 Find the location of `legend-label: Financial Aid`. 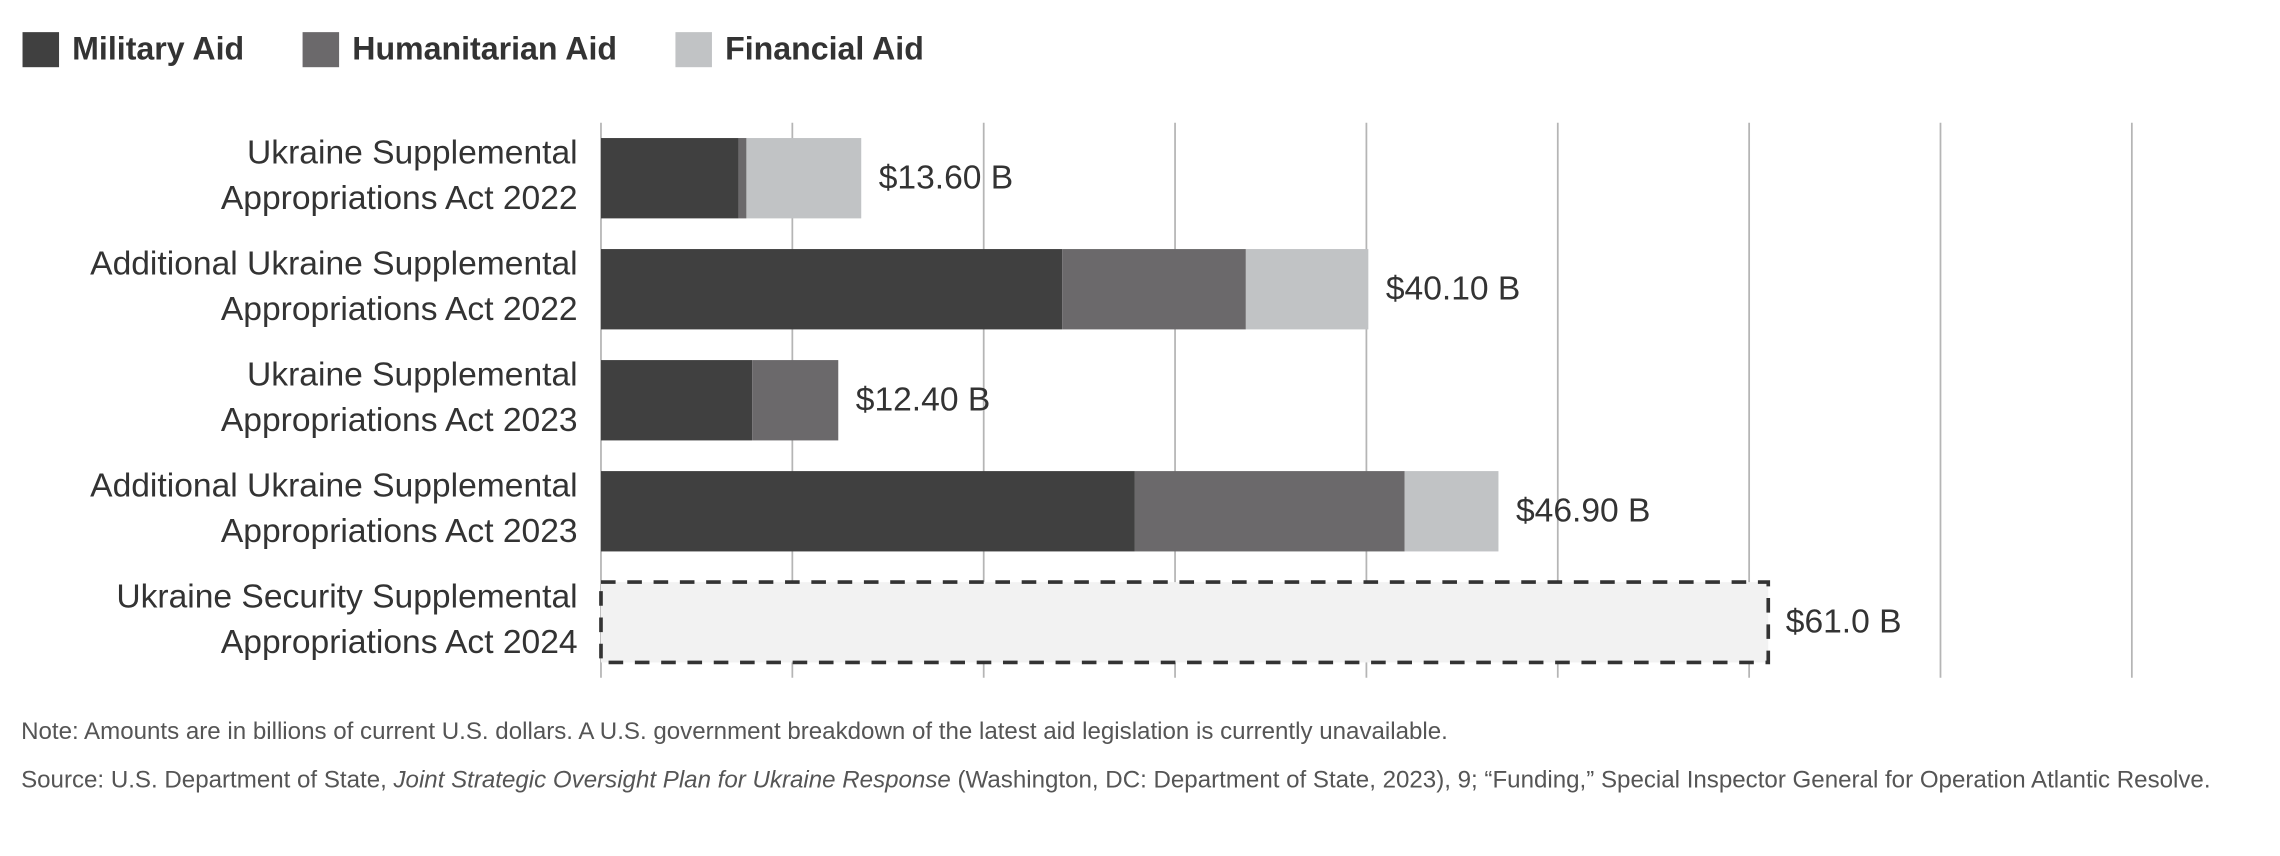

legend-label: Financial Aid is located at coordinates (824, 49).